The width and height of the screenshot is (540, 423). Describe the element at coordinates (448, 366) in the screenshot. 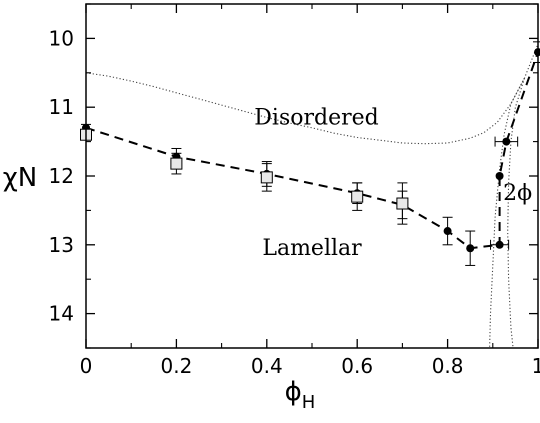

I see `x-tick-label: 0.8` at that location.